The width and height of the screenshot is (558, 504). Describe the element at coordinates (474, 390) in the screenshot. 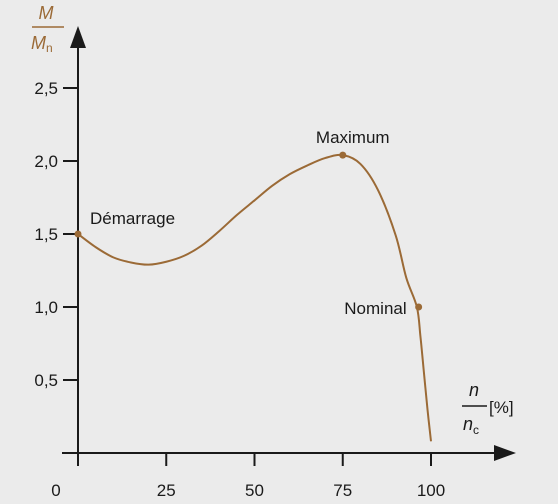

I see `x-label-numerator: n` at that location.